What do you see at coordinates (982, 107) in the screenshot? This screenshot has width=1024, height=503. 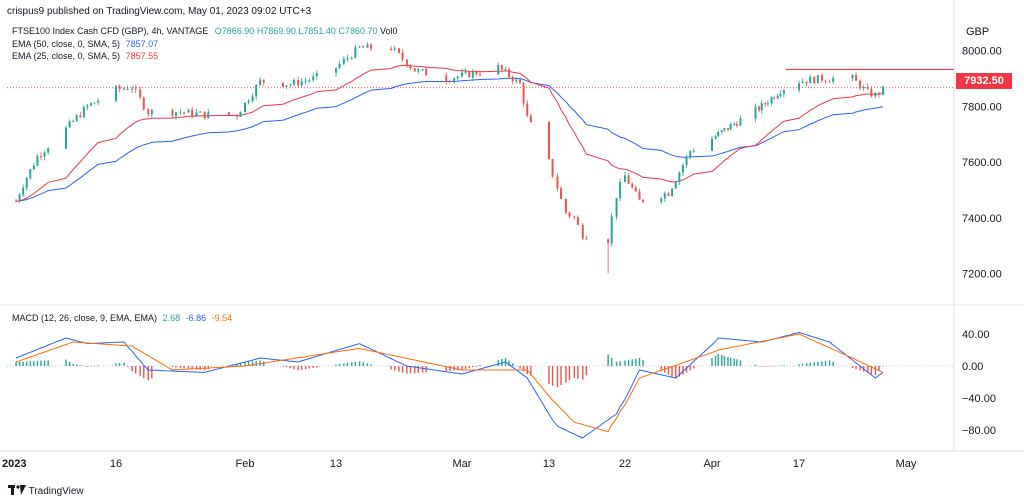 I see `price-tick-label: 7800.00` at bounding box center [982, 107].